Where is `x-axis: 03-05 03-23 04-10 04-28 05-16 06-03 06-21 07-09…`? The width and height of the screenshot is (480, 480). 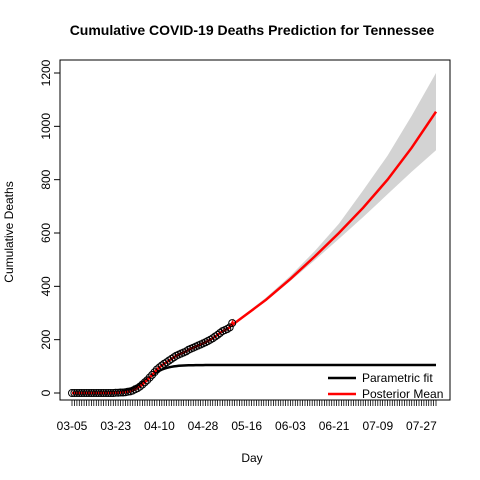 x-axis: 03-05 03-23 04-10 04-28 05-16 06-03 06-21 07-09… is located at coordinates (247, 416).